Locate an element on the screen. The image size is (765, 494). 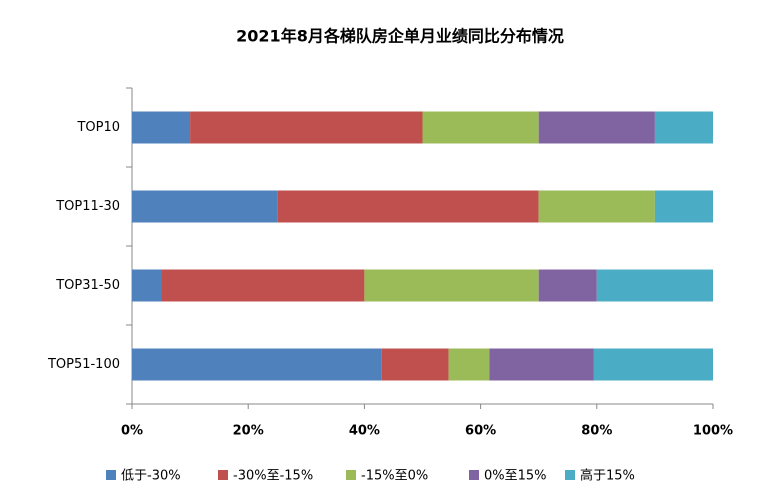
x-tick-label: 40% is located at coordinates (364, 431).